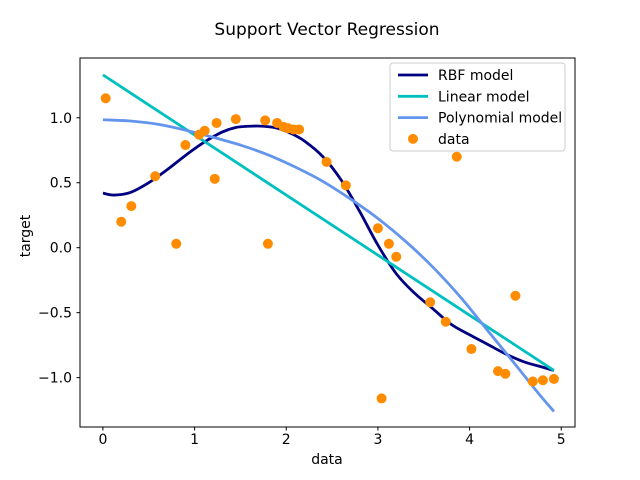 The height and width of the screenshot is (480, 640). What do you see at coordinates (26, 235) in the screenshot?
I see `y-axis-label: target` at bounding box center [26, 235].